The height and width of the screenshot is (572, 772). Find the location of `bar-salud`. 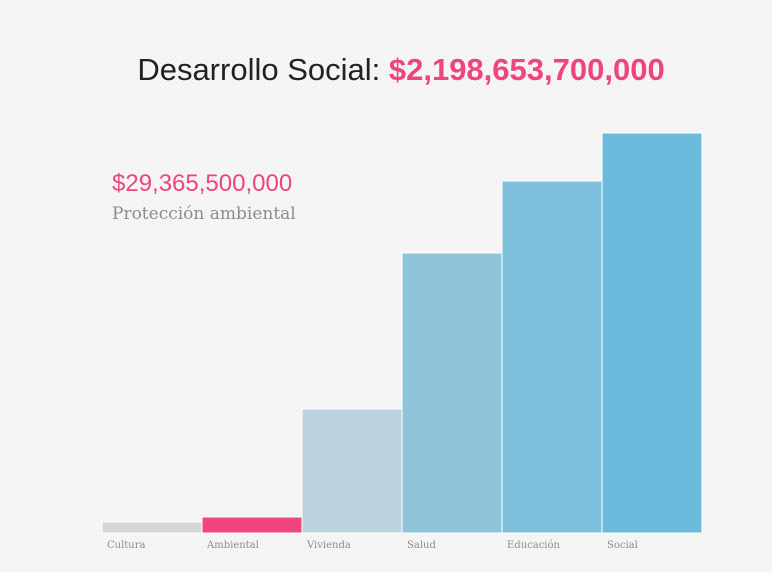

bar-salud is located at coordinates (452, 393).